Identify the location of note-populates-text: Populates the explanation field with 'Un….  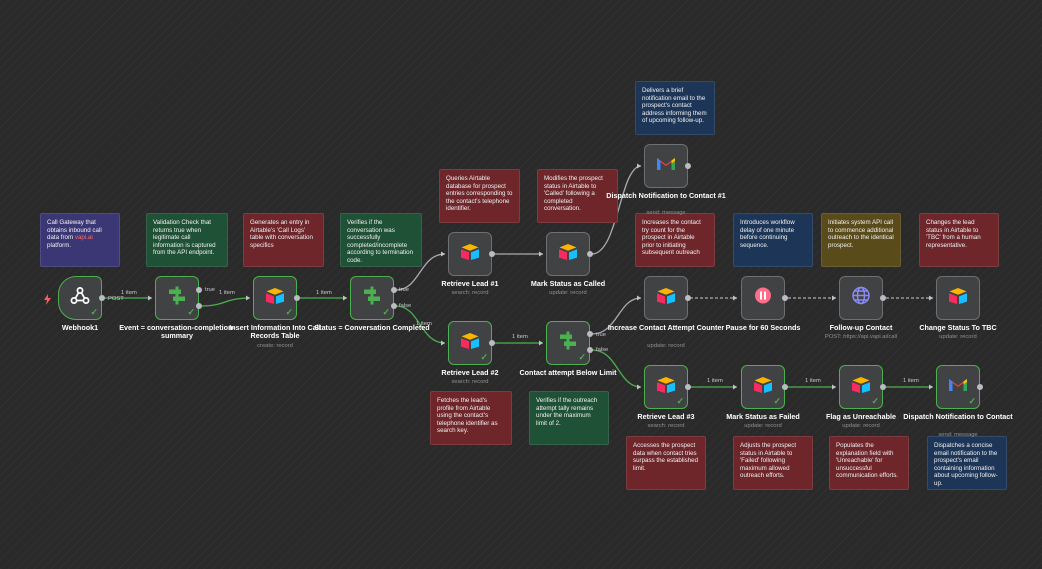
(867, 461).